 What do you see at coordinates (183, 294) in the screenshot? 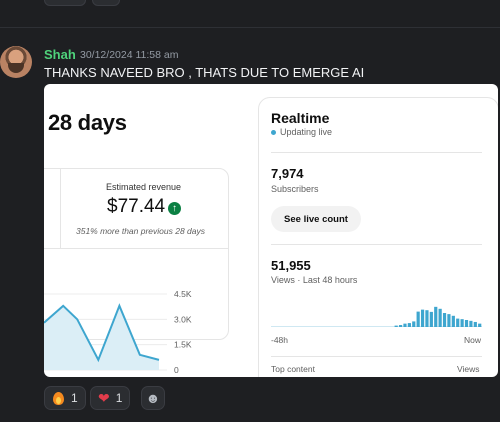
I see `y-tick-label: 4.5K` at bounding box center [183, 294].